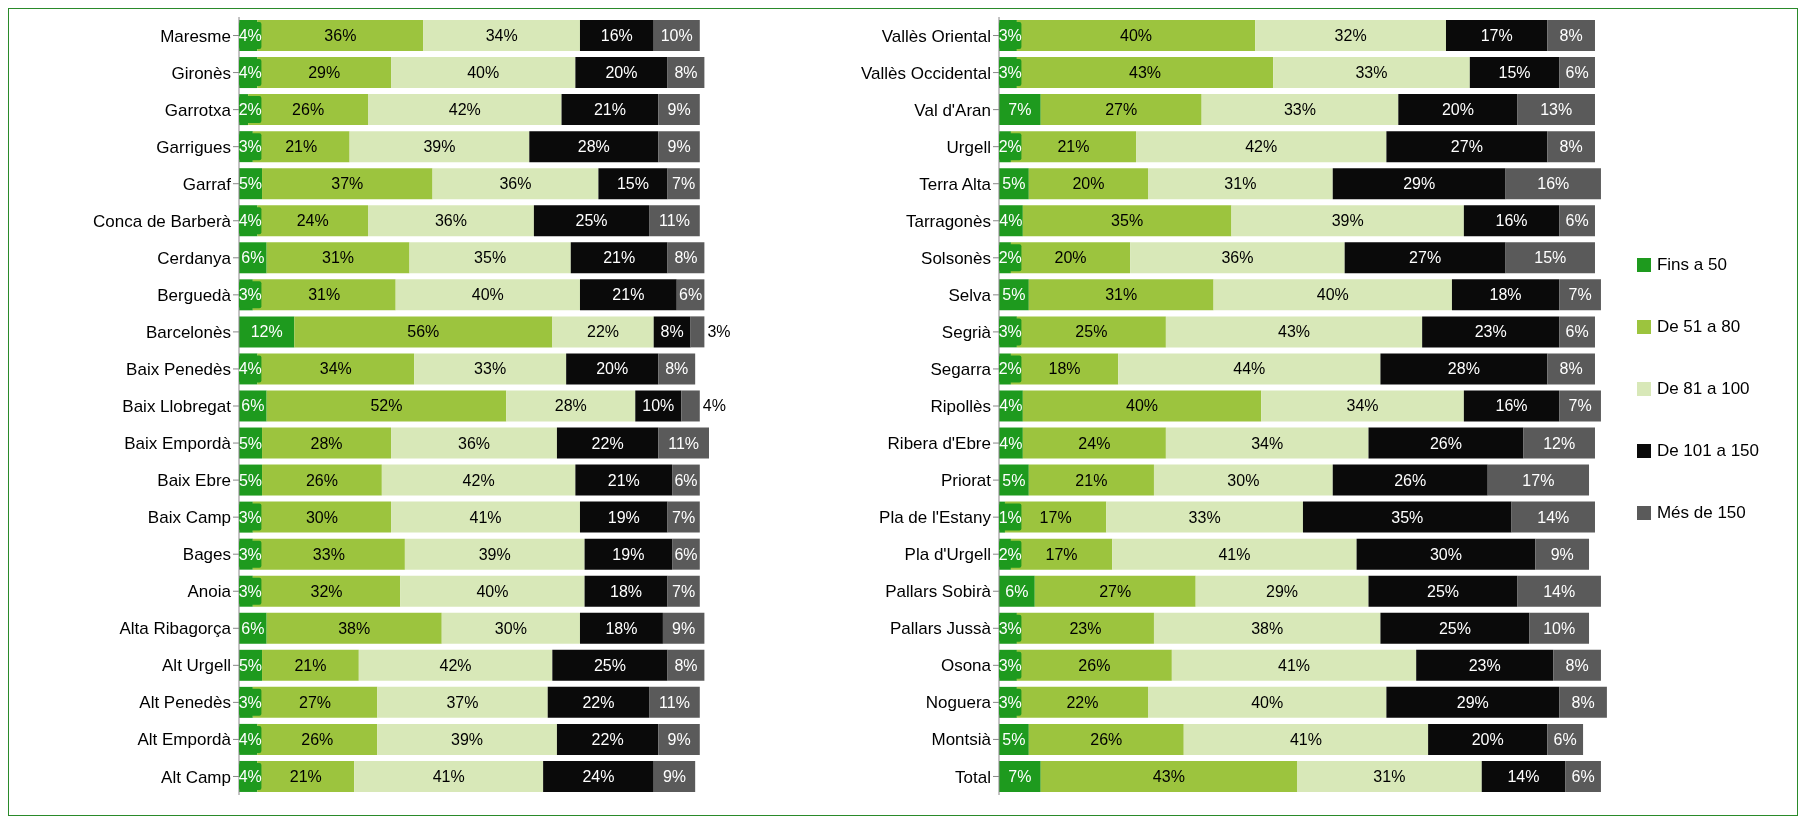 Image resolution: width=1812 pixels, height=830 pixels. I want to click on data-label: 22%, so click(607, 739).